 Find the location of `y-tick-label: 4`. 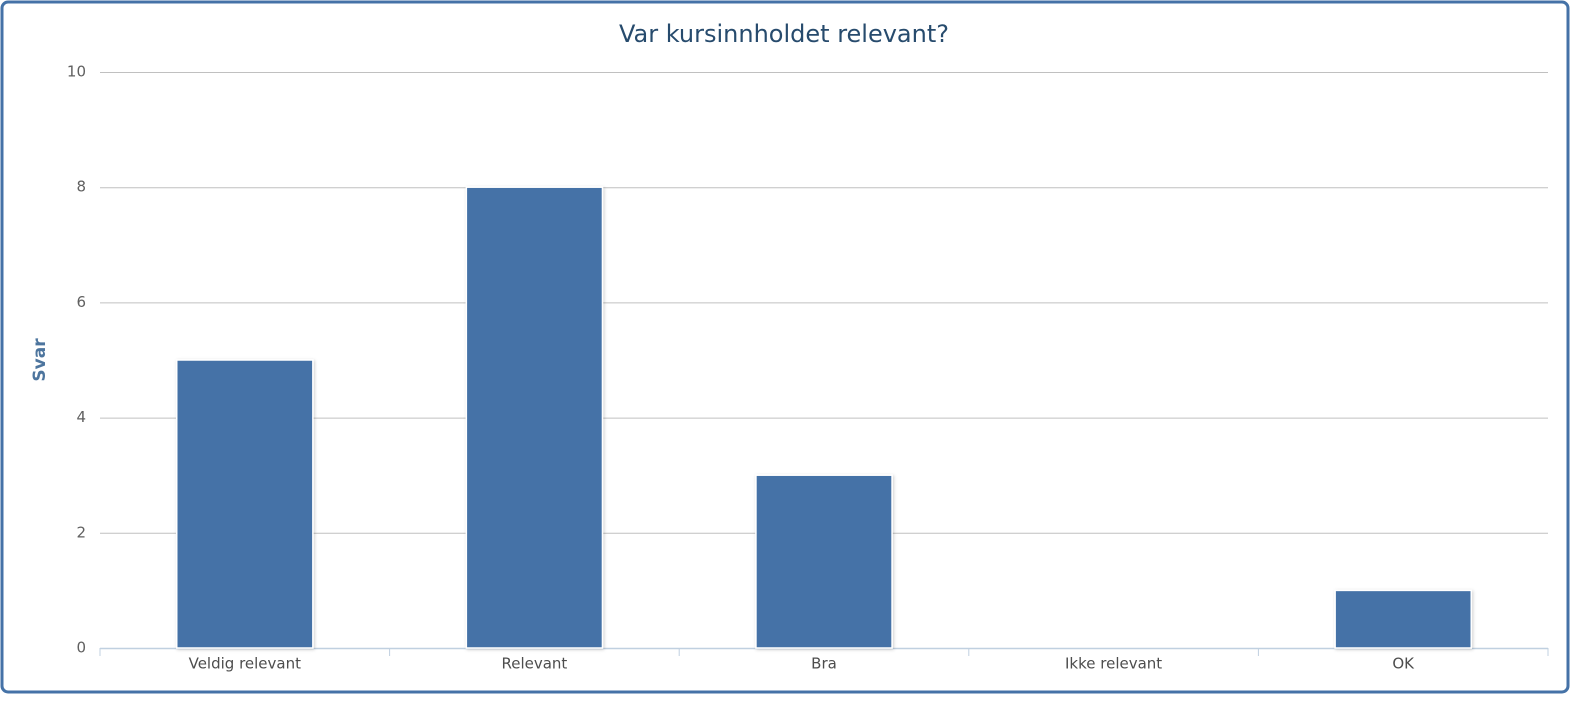

y-tick-label: 4 is located at coordinates (81, 417).